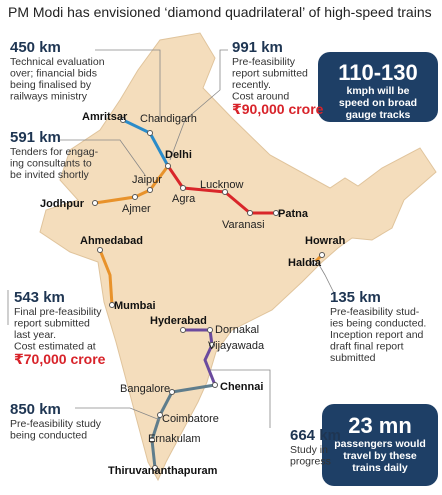 The height and width of the screenshot is (495, 442). Describe the element at coordinates (58, 312) in the screenshot. I see `callout-text: Final pre-feasibility` at that location.